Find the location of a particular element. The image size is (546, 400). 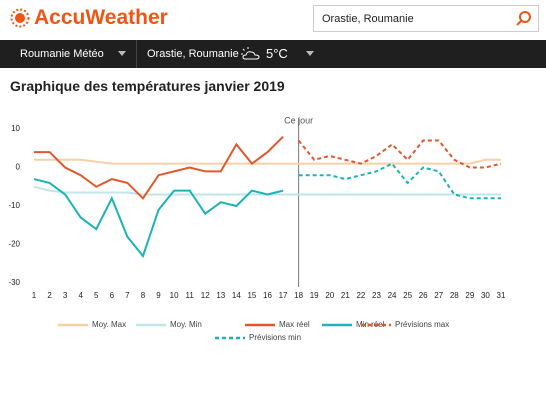

x-tick-label: 28 is located at coordinates (454, 295).